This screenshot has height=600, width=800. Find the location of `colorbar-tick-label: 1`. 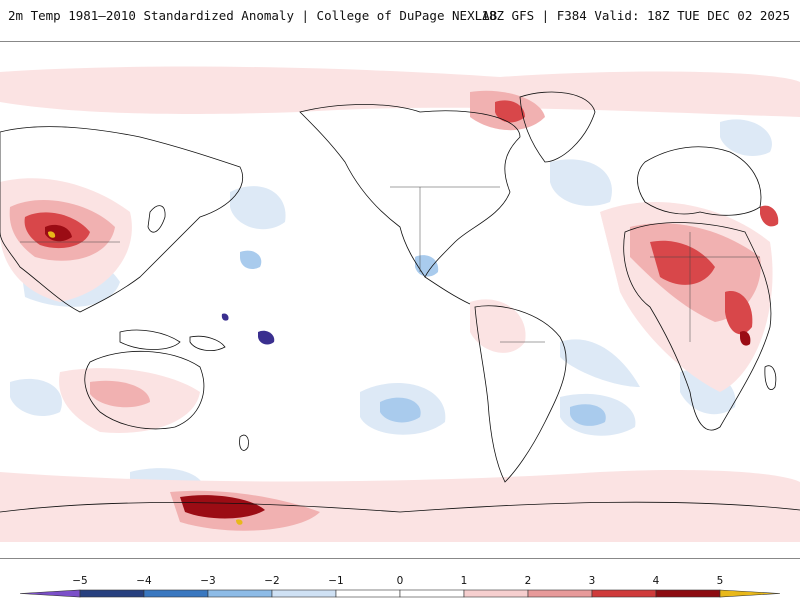

colorbar-tick-label: 1 is located at coordinates (464, 581).